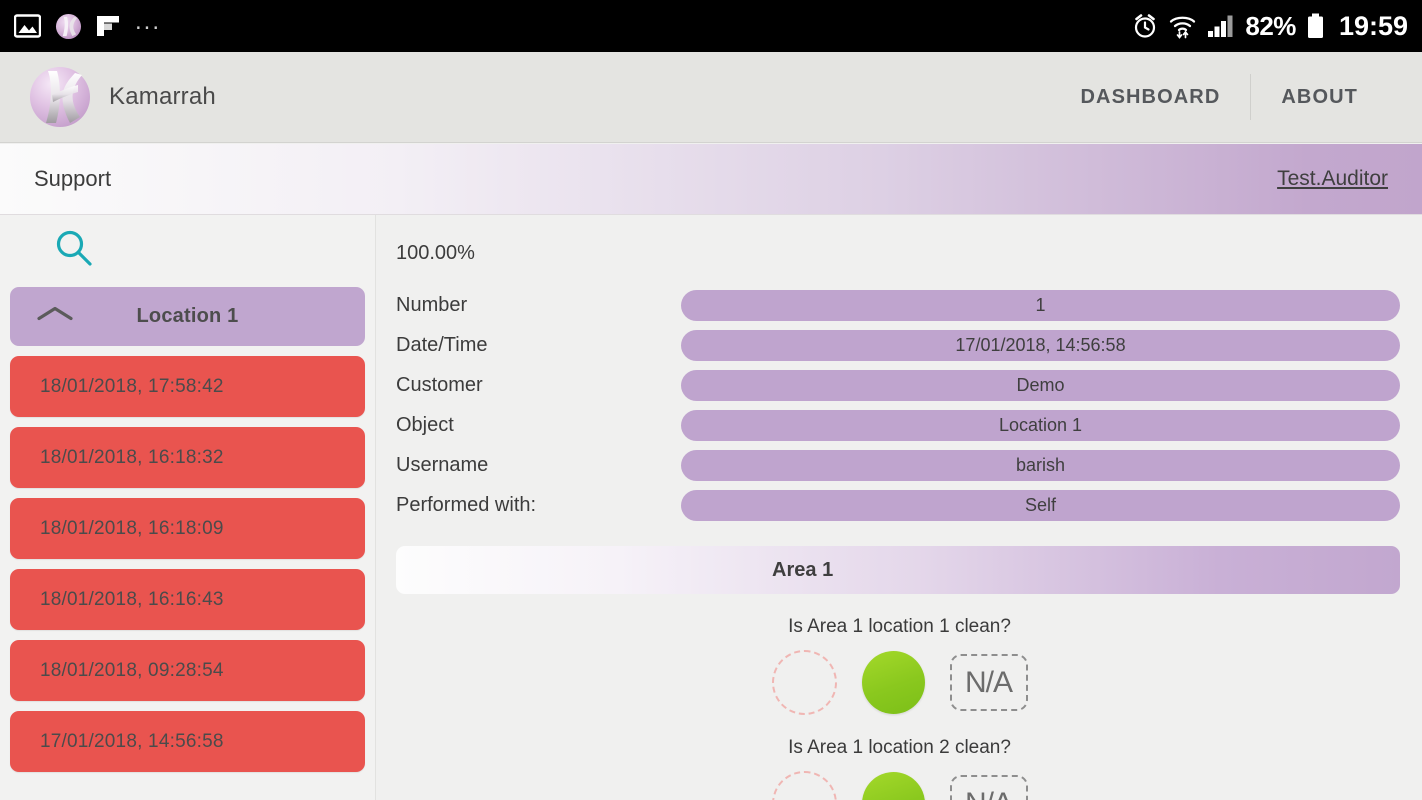 This screenshot has height=800, width=1422. Describe the element at coordinates (1332, 178) in the screenshot. I see `current-user-link: Test.Auditor` at that location.